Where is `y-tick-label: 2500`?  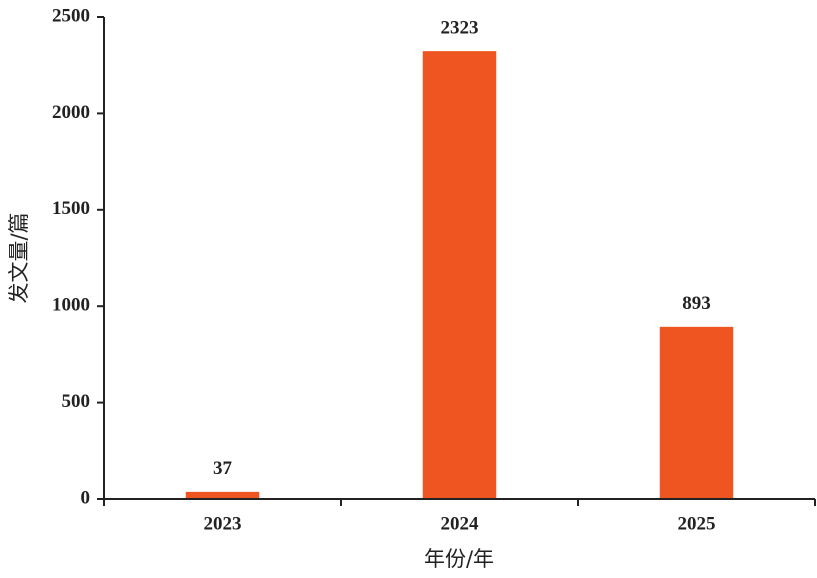
y-tick-label: 2500 is located at coordinates (71, 15).